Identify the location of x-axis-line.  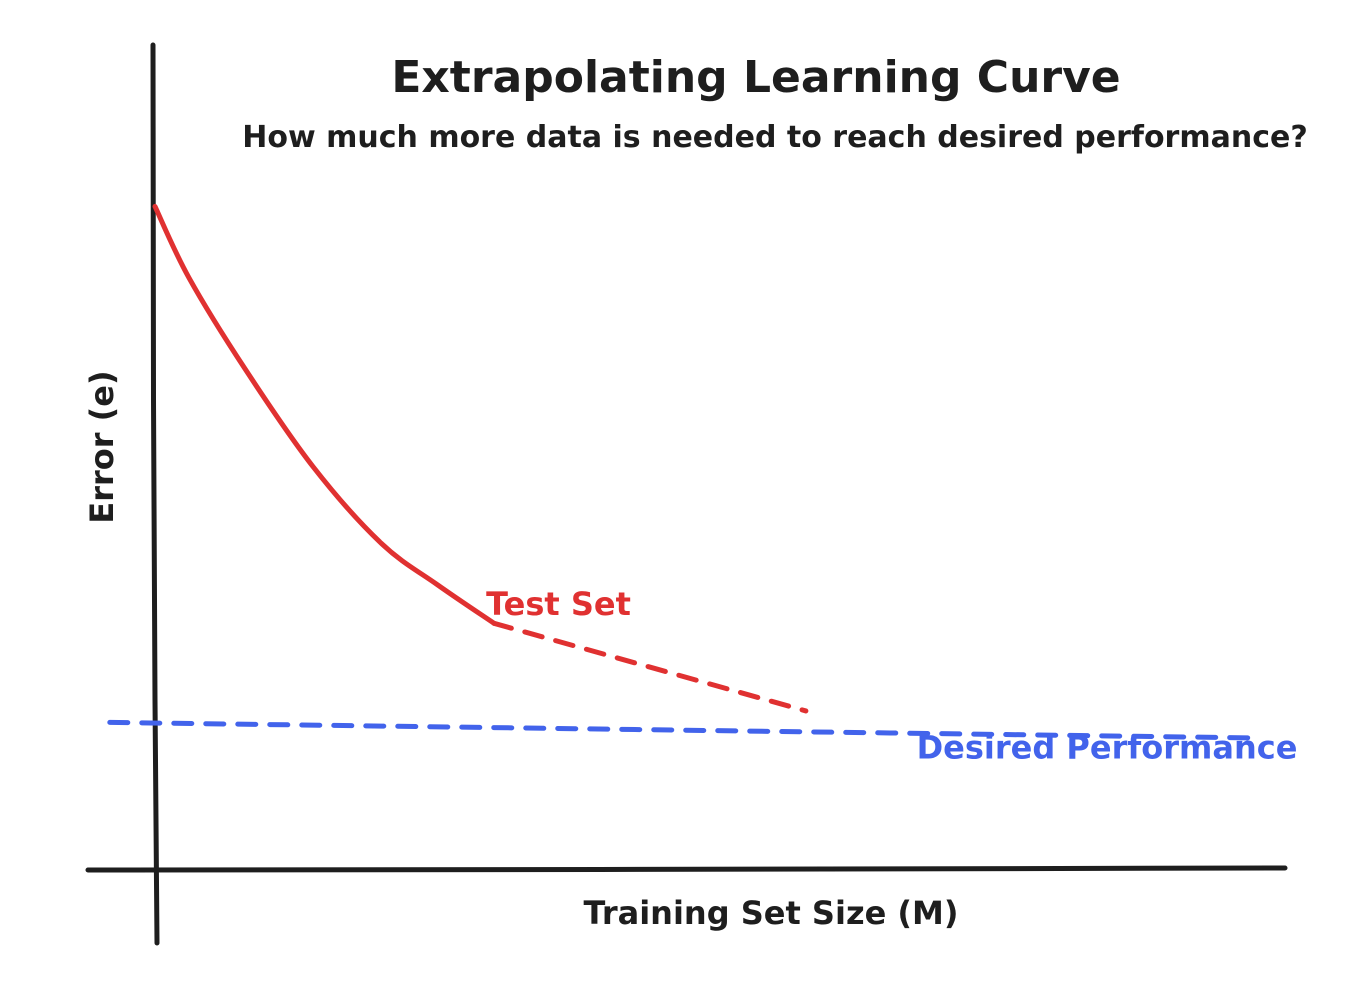
(686, 869).